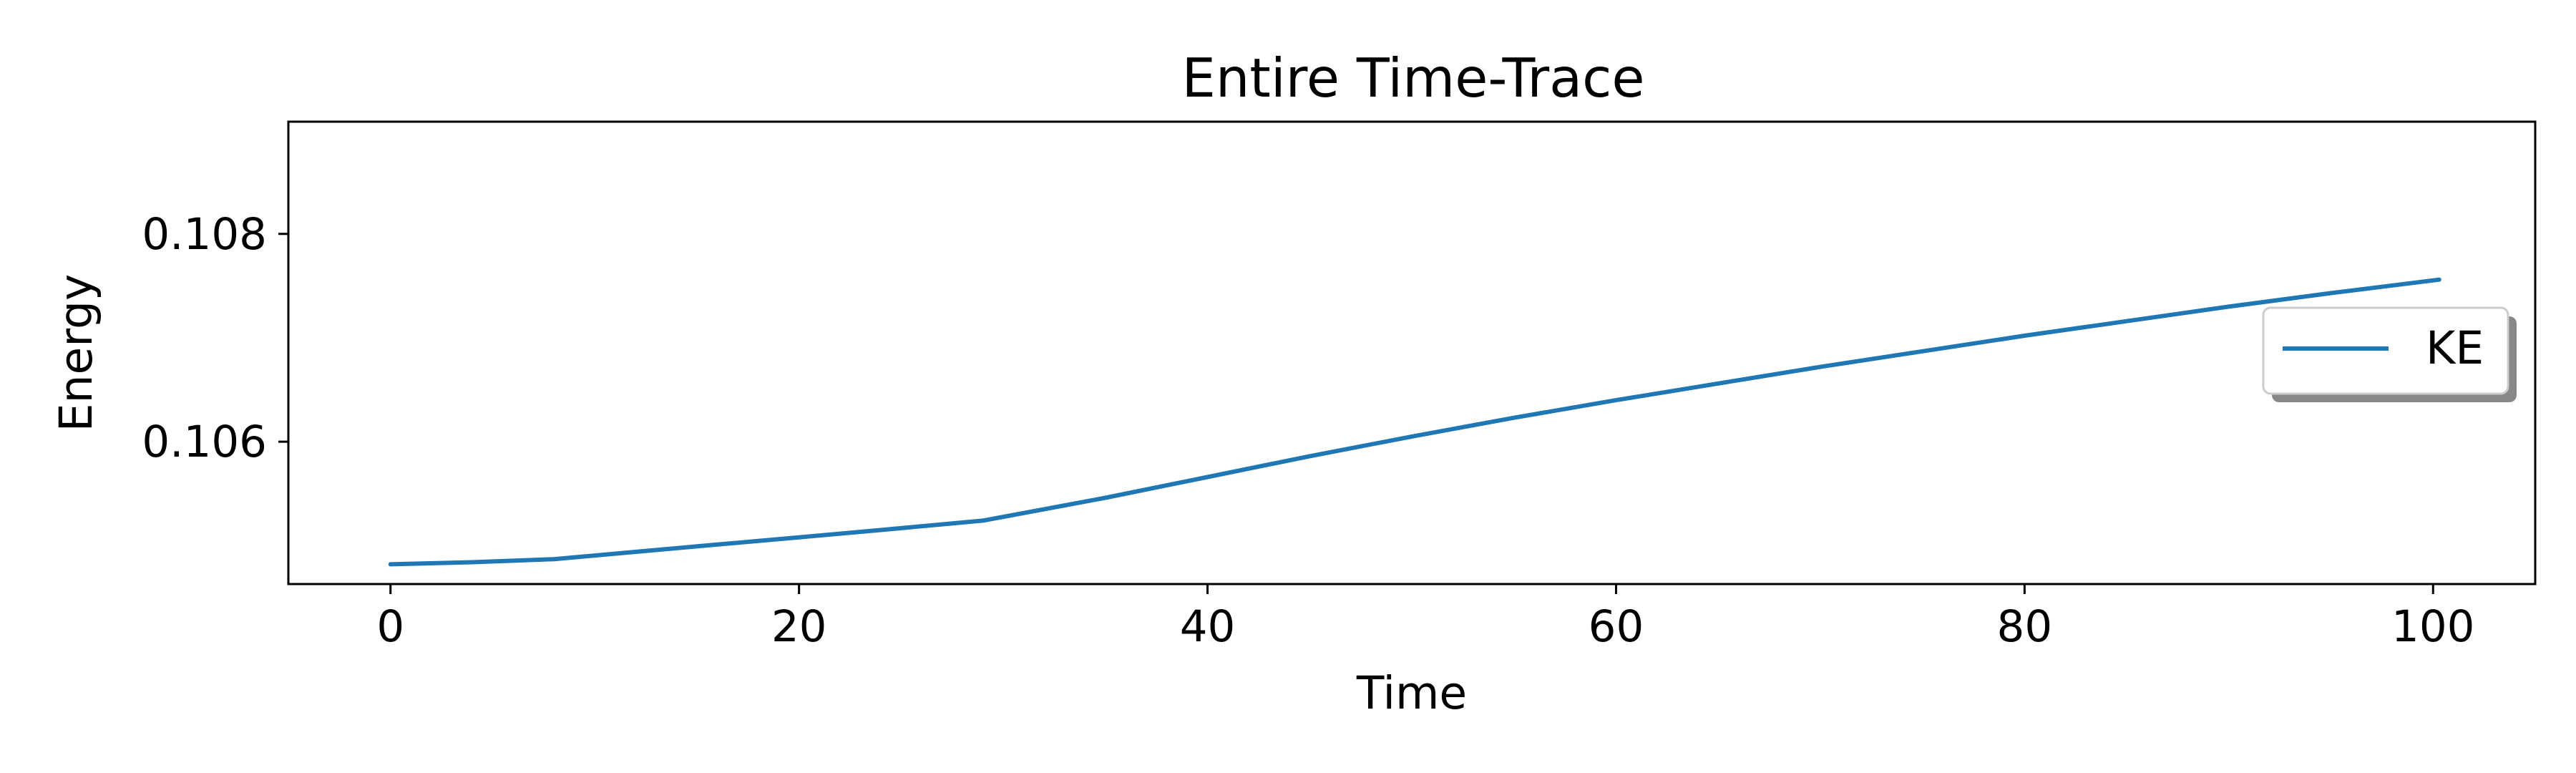 Image resolution: width=2576 pixels, height=773 pixels. I want to click on y-axis-ticks: 0.106 0.108, so click(215, 338).